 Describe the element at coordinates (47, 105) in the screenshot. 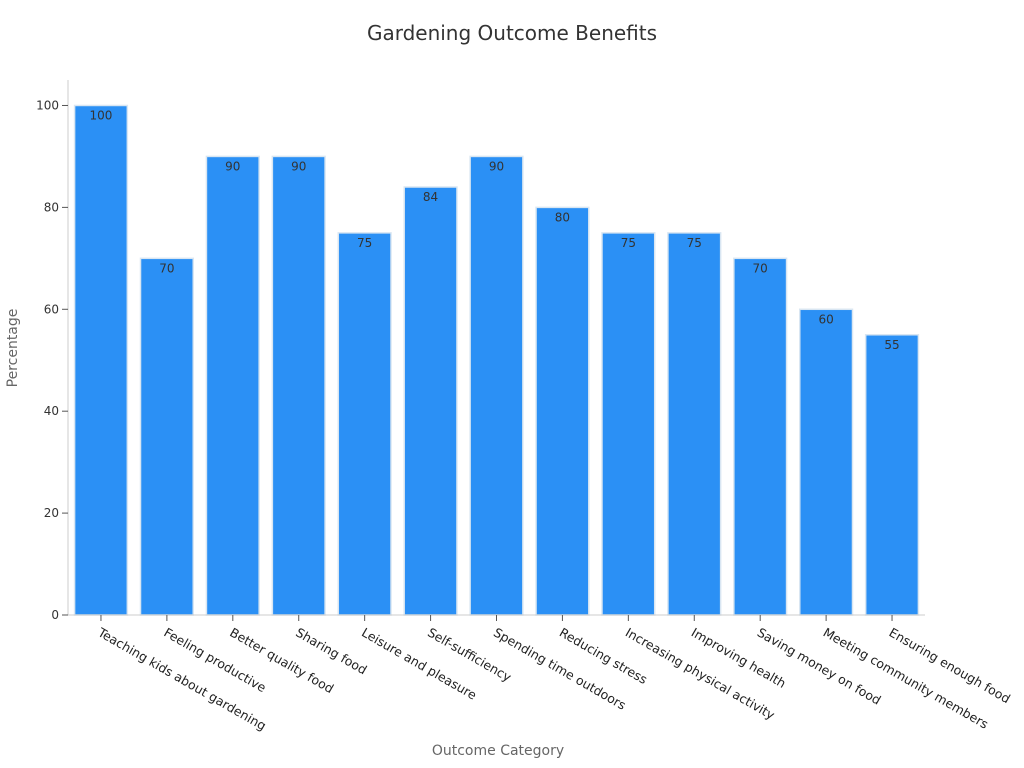

I see `y-tick-label: 100` at that location.